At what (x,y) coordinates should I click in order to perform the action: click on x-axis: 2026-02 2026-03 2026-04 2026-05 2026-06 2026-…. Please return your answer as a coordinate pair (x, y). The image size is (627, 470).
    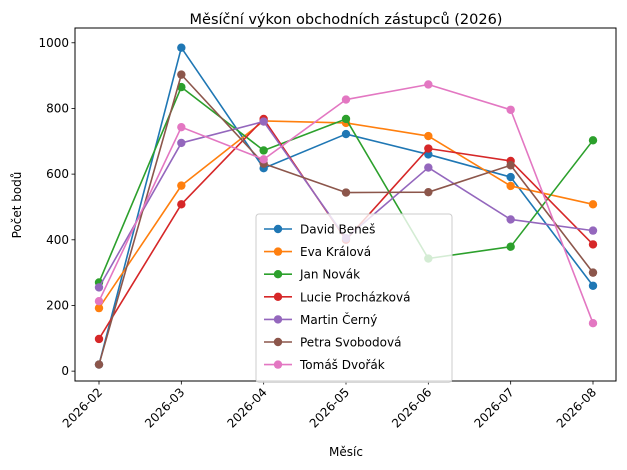
    Looking at the image, I should click on (329, 406).